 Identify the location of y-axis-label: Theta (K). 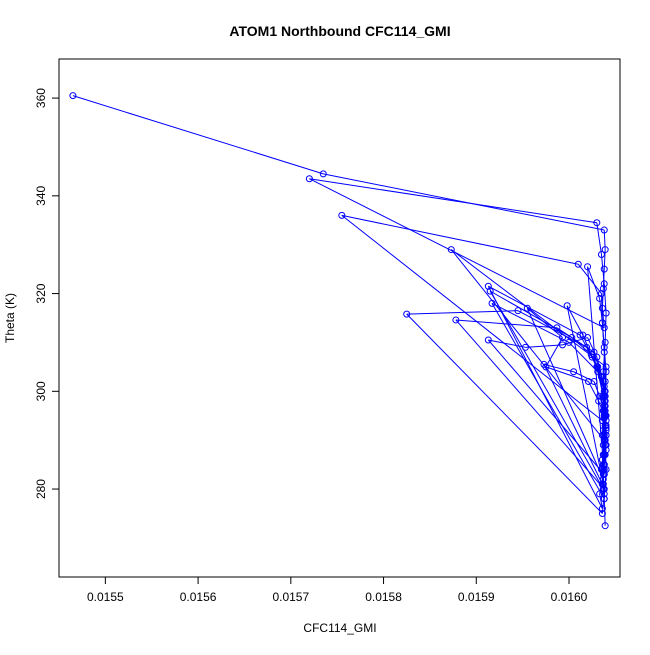
(10, 318).